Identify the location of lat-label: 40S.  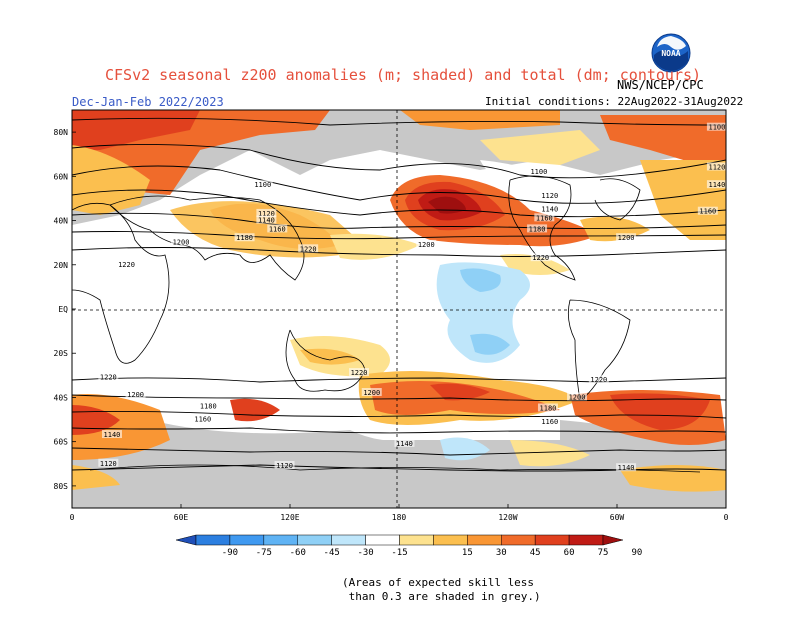
(61, 397).